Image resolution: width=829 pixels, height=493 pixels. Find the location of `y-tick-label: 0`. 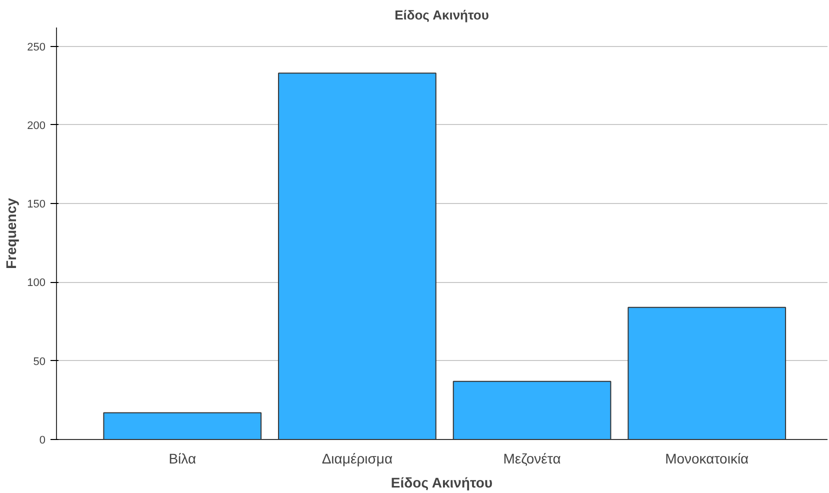

y-tick-label: 0 is located at coordinates (42, 440).